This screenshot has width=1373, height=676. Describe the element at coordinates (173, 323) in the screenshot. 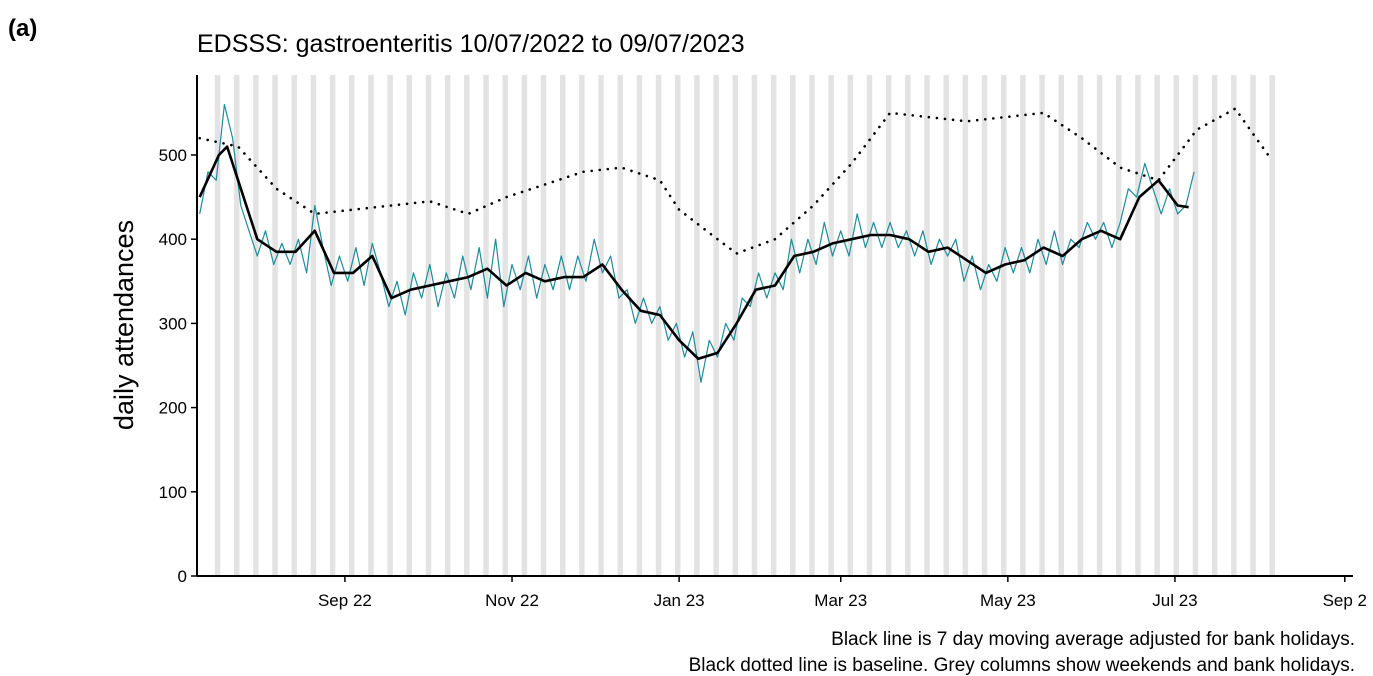

I see `y-tick-label: 300` at that location.